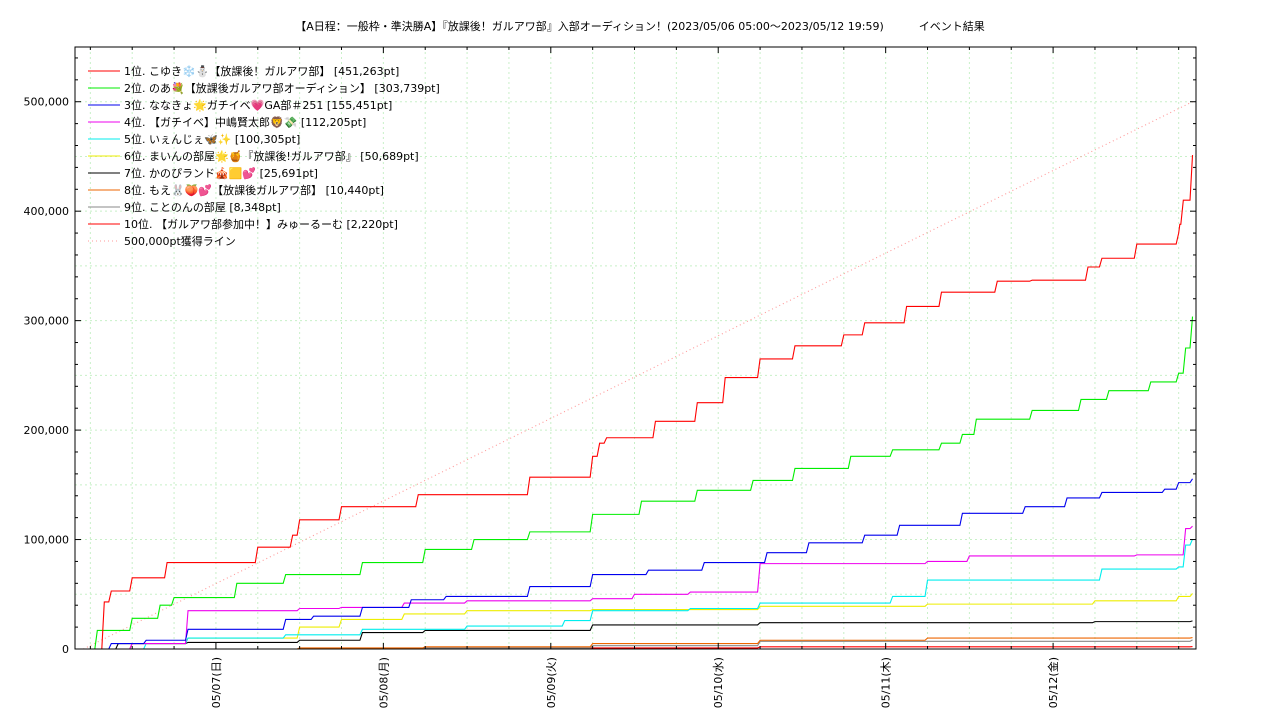 The height and width of the screenshot is (720, 1280). I want to click on y-tick-label: 300,000, so click(47, 321).